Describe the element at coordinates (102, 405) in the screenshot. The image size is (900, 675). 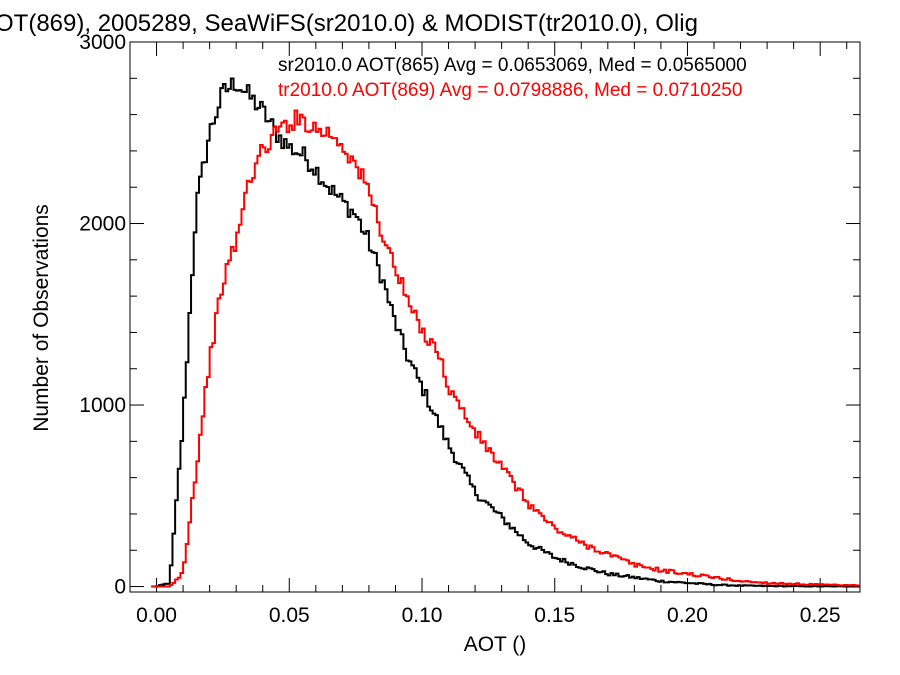
I see `y-tick-label: 1000` at that location.